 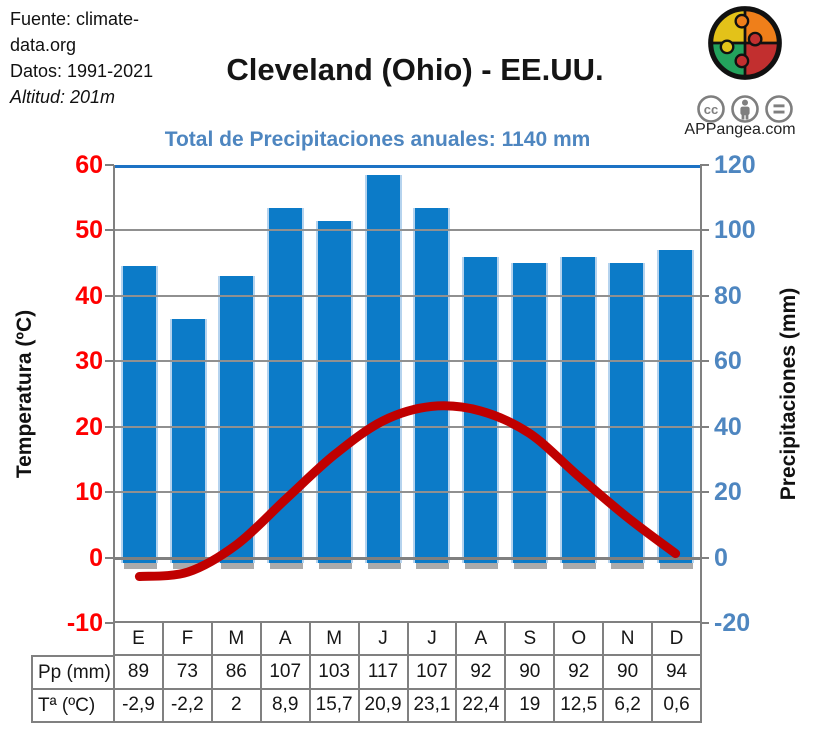 What do you see at coordinates (43, 45) in the screenshot?
I see `source-line-2: data.org` at bounding box center [43, 45].